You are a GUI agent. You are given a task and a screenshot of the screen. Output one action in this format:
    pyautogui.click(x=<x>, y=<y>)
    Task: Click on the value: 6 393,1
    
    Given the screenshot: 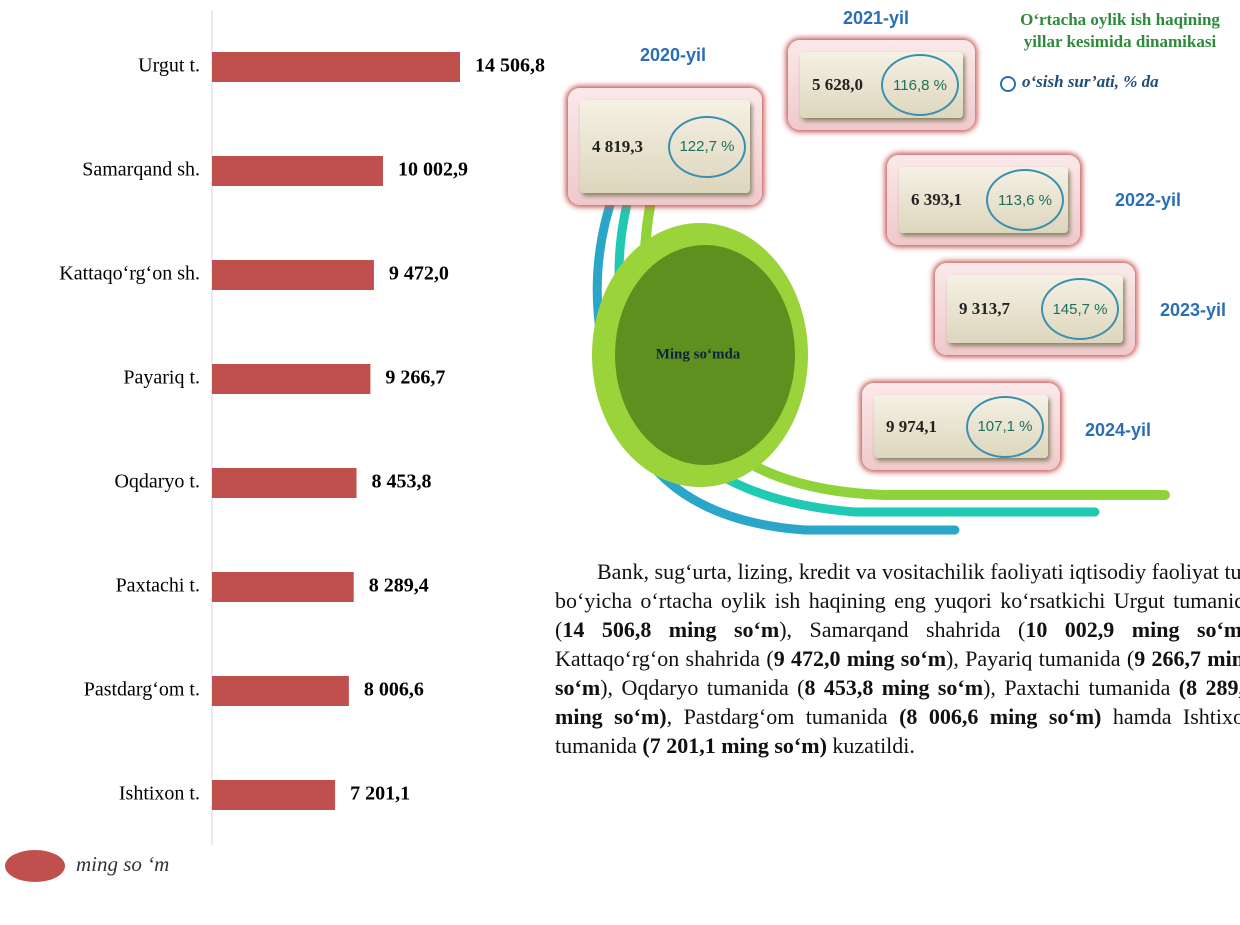 What is the action you would take?
    pyautogui.click(x=936, y=199)
    